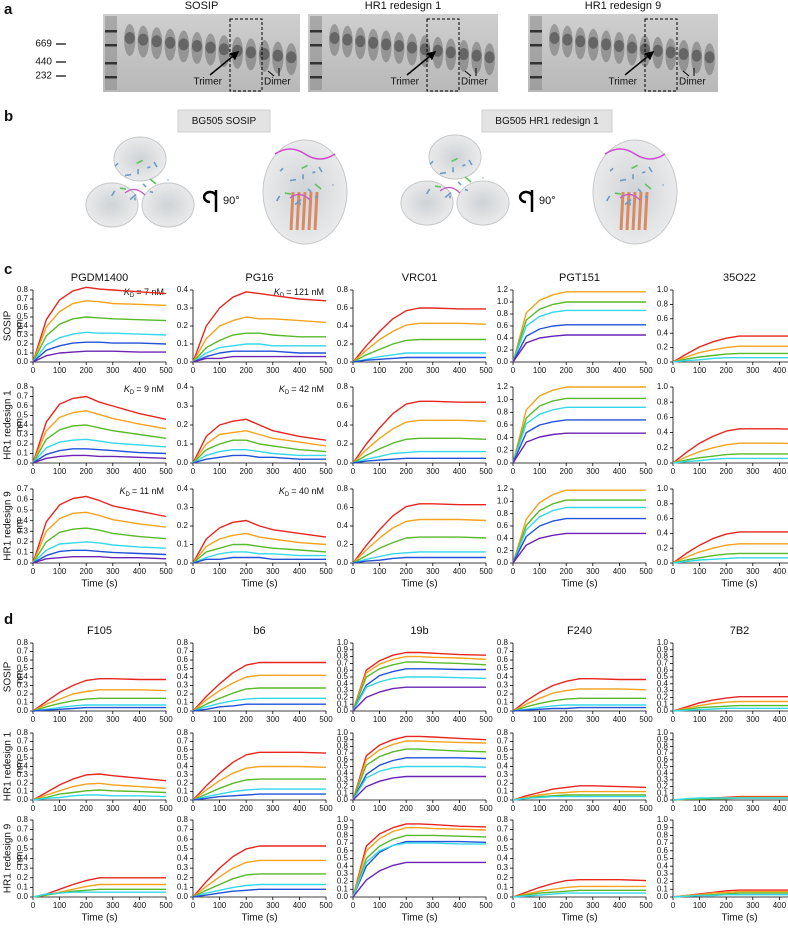 The height and width of the screenshot is (932, 788). Describe the element at coordinates (310, 211) in the screenshot. I see `helix` at that location.